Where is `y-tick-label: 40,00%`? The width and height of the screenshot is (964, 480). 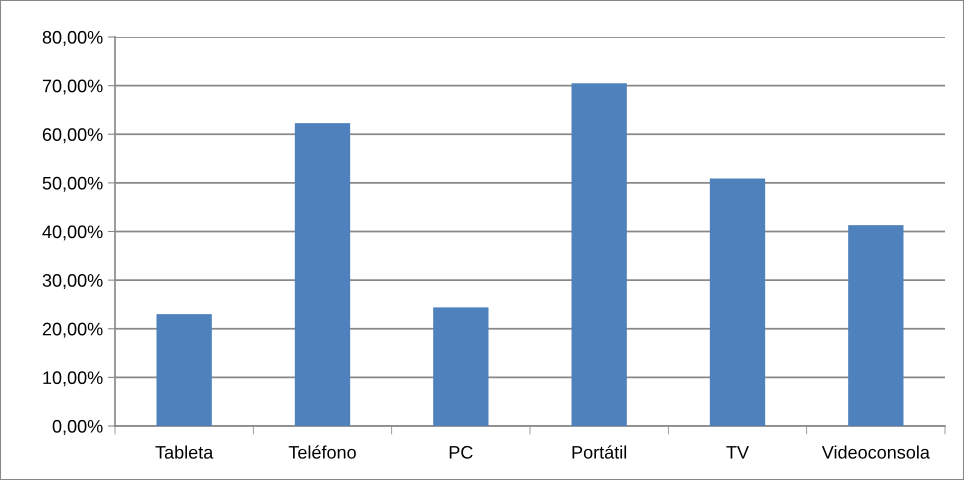
y-tick-label: 40,00% is located at coordinates (72, 232).